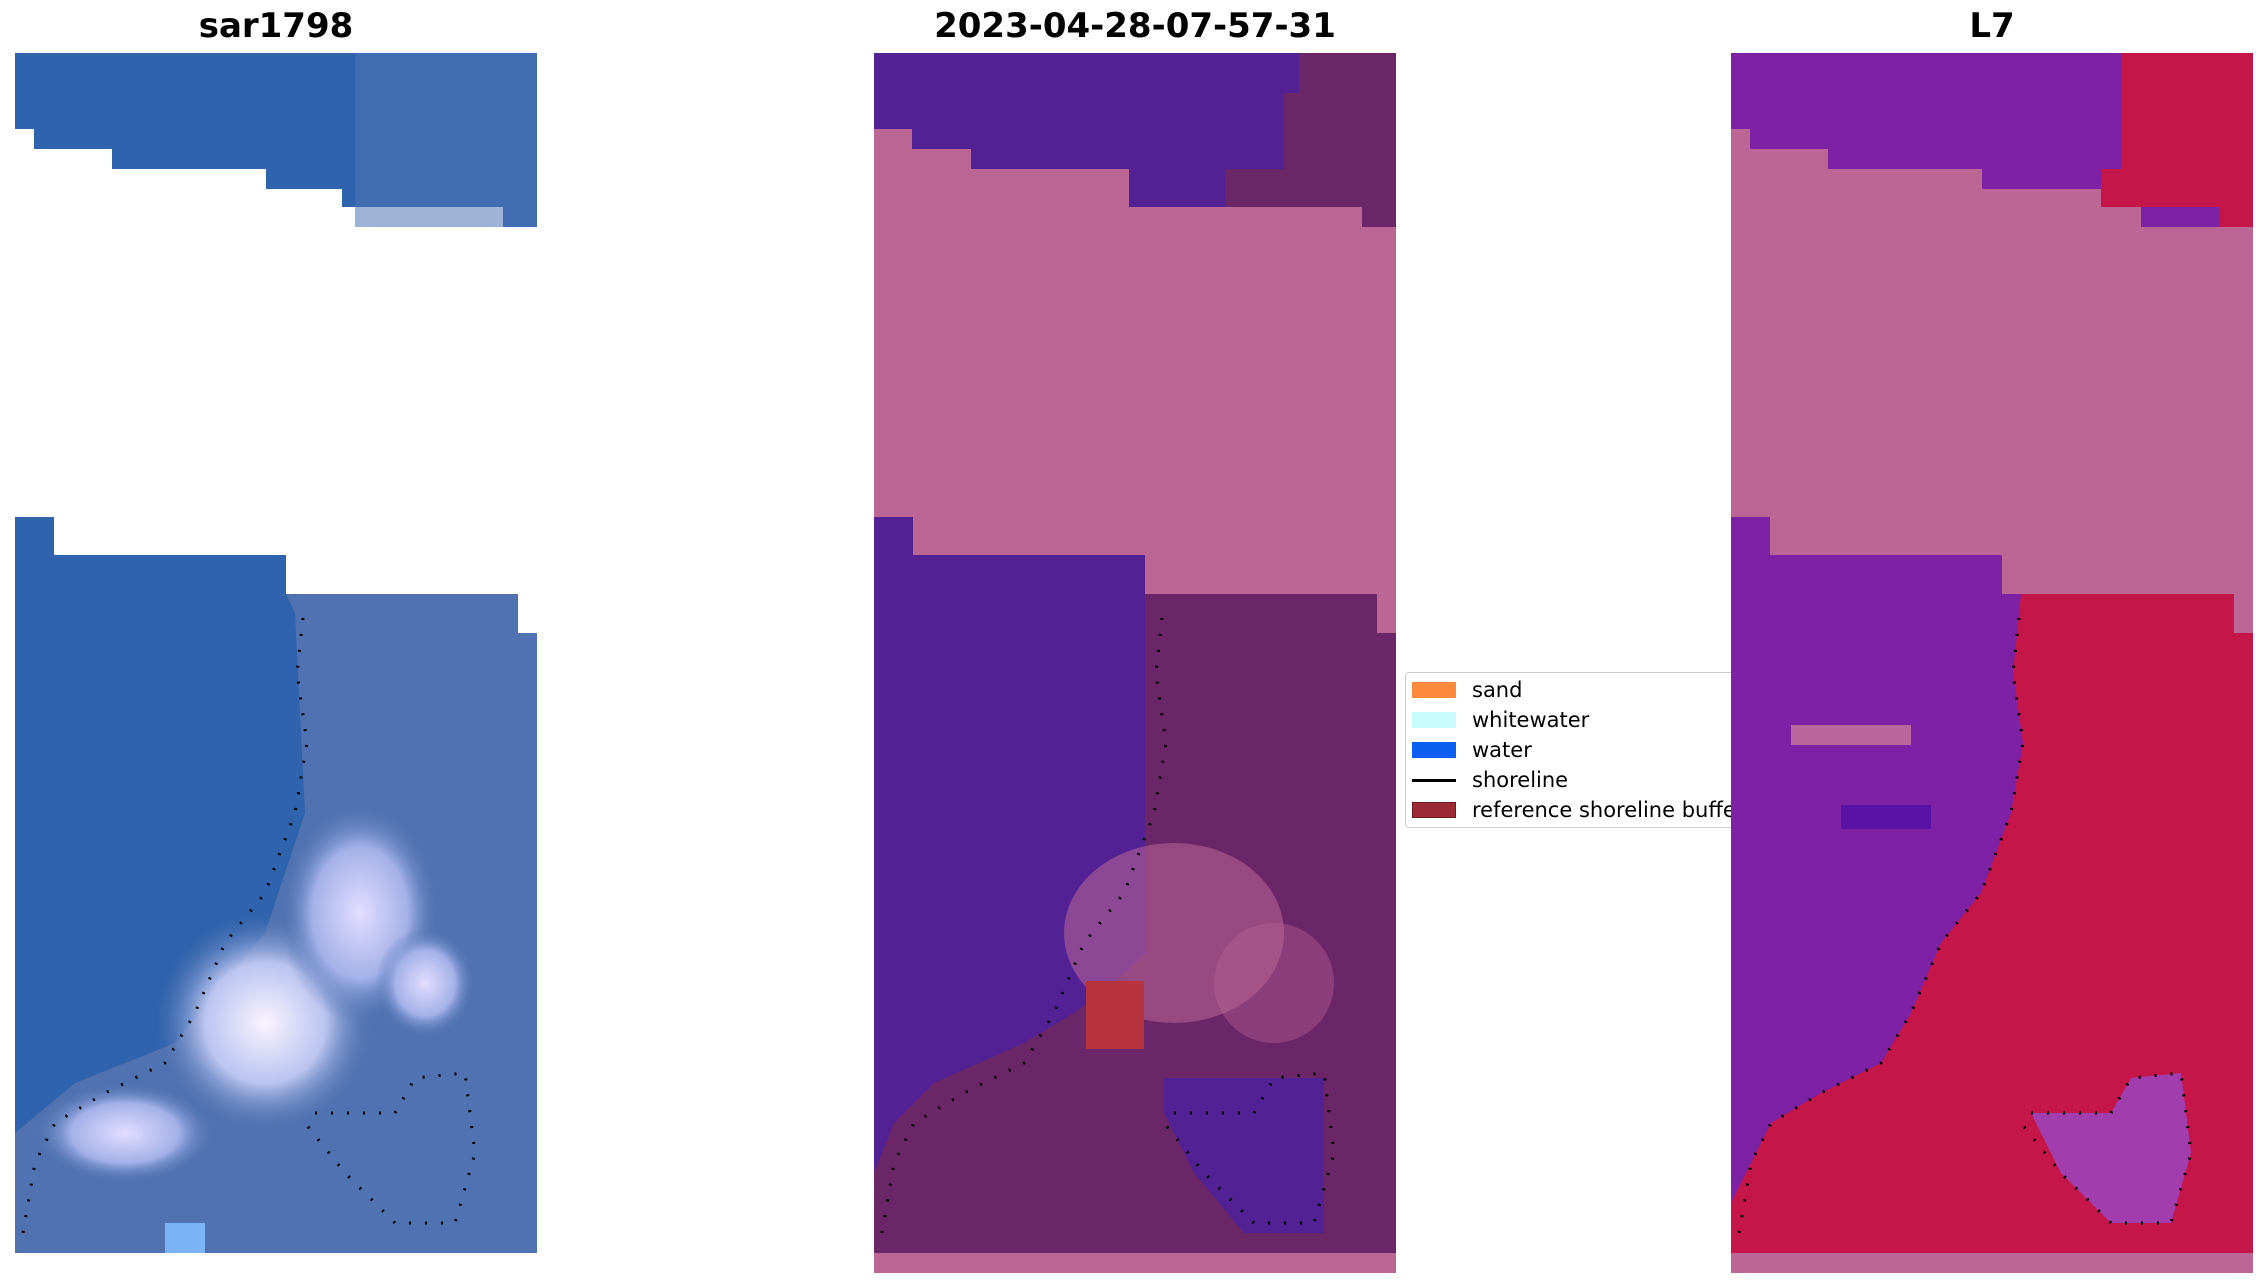 The width and height of the screenshot is (2266, 1283). I want to click on legend-label: reference shoreline buffer, so click(1608, 810).